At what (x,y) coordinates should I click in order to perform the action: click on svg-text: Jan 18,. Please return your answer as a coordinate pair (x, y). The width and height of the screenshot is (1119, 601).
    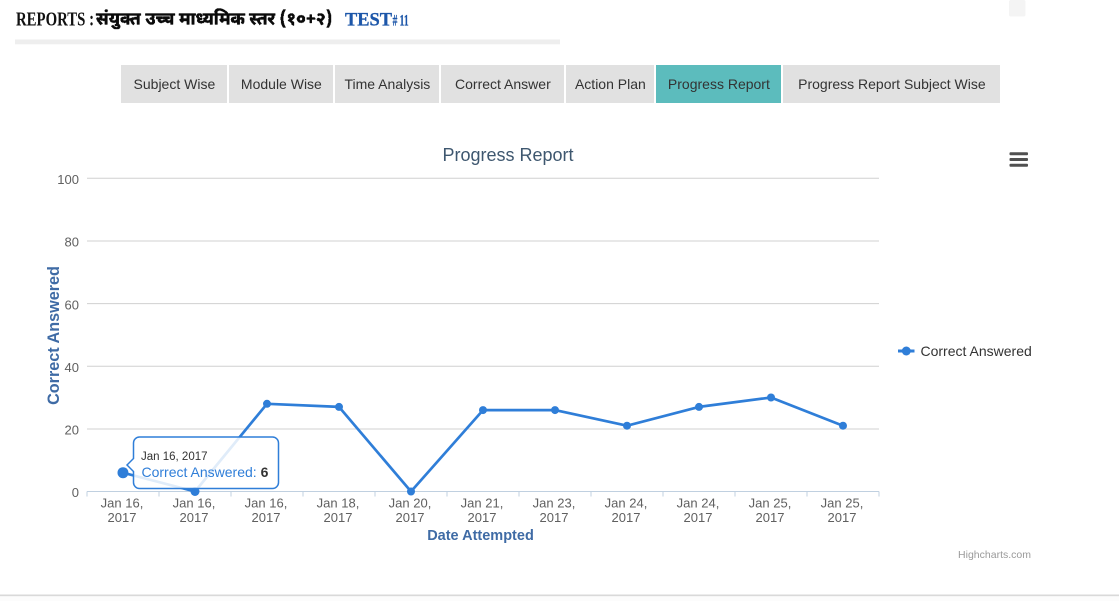
    Looking at the image, I should click on (338, 503).